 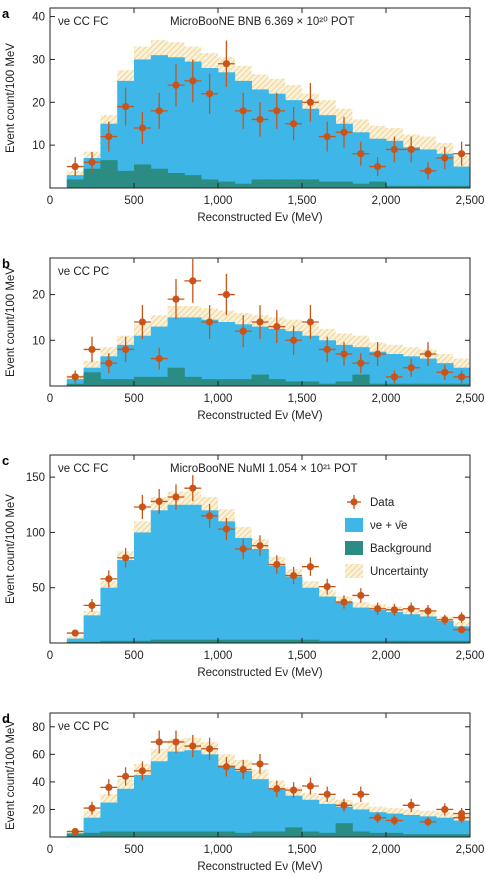 I want to click on y-tick-label: 150, so click(x=35, y=478).